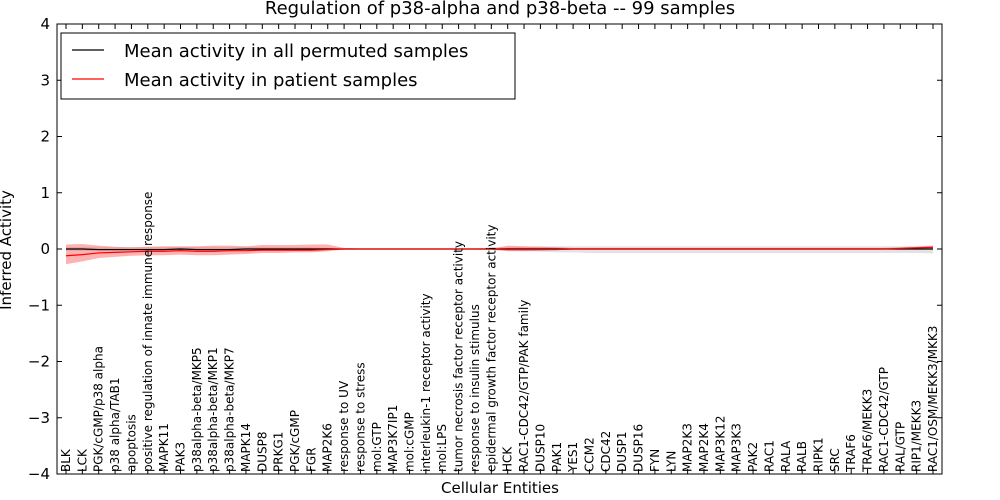 This screenshot has height=500, width=1000. Describe the element at coordinates (933, 399) in the screenshot. I see `category-label: RAC1/OSM/MEKK3/MKK3` at that location.